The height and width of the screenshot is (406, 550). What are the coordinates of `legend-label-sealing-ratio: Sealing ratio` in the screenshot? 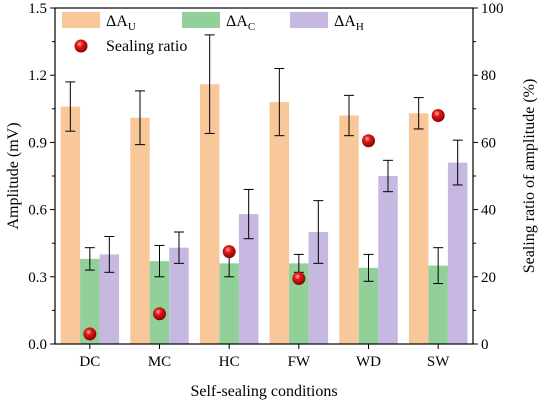 It's located at (146, 46).